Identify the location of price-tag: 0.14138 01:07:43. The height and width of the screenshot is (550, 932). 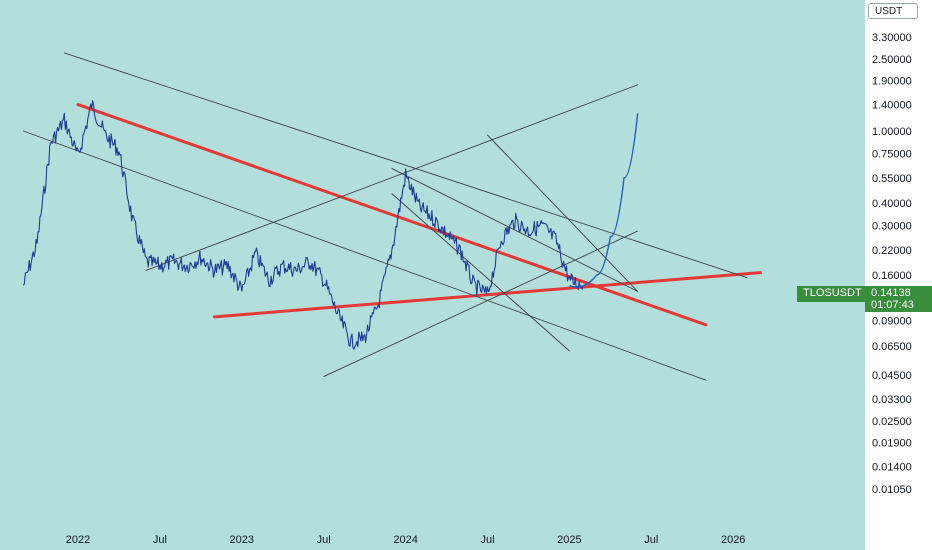
(898, 299).